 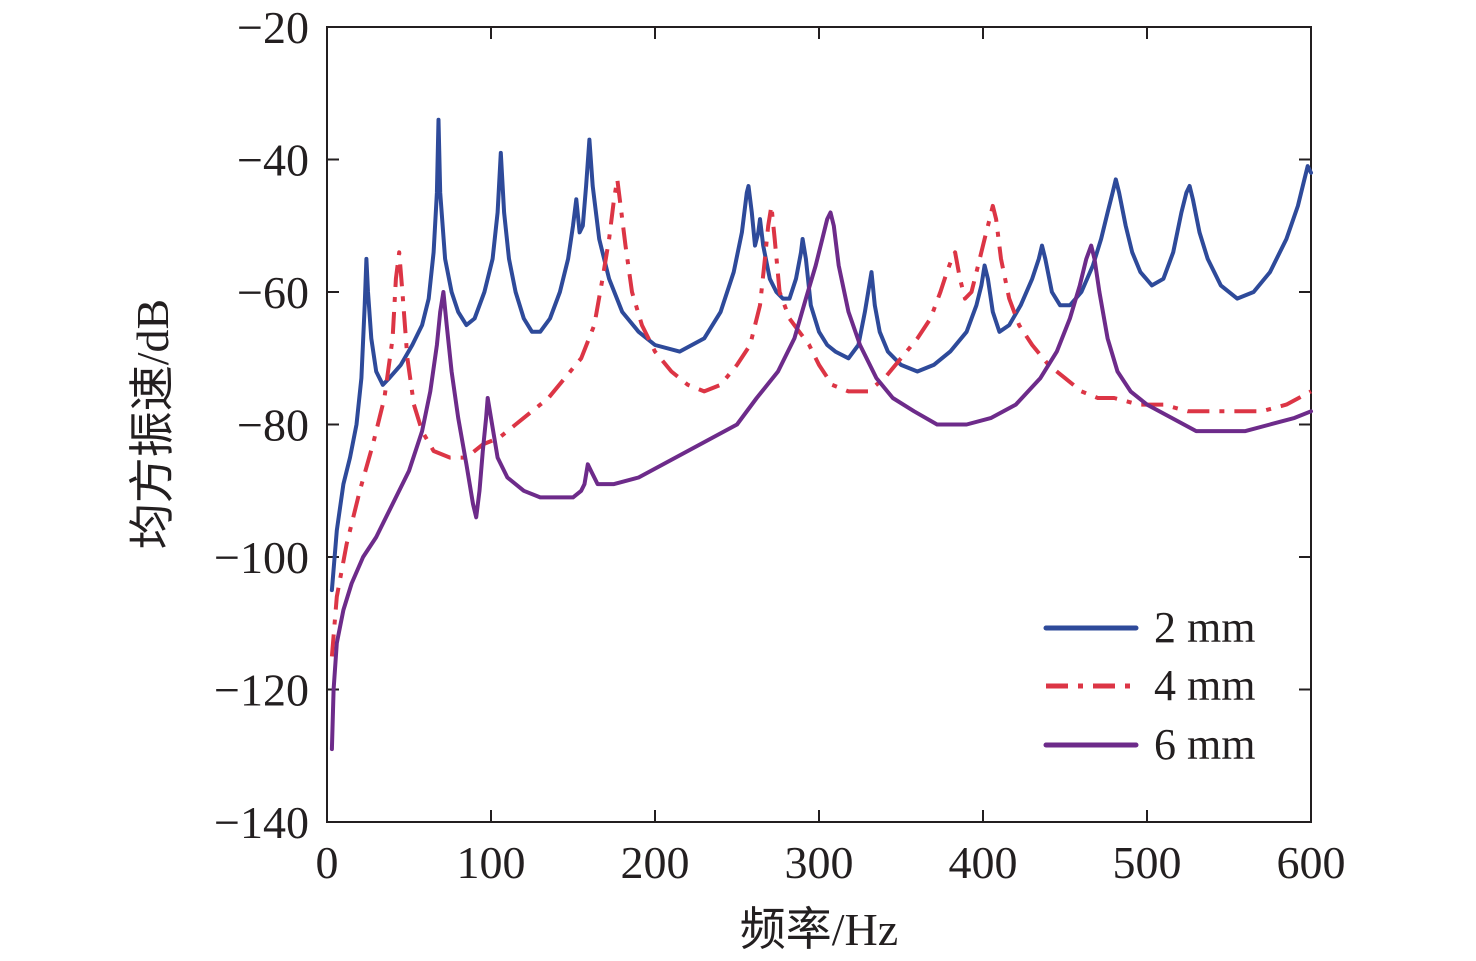 What do you see at coordinates (261, 822) in the screenshot?
I see `y-tick-label: −140` at bounding box center [261, 822].